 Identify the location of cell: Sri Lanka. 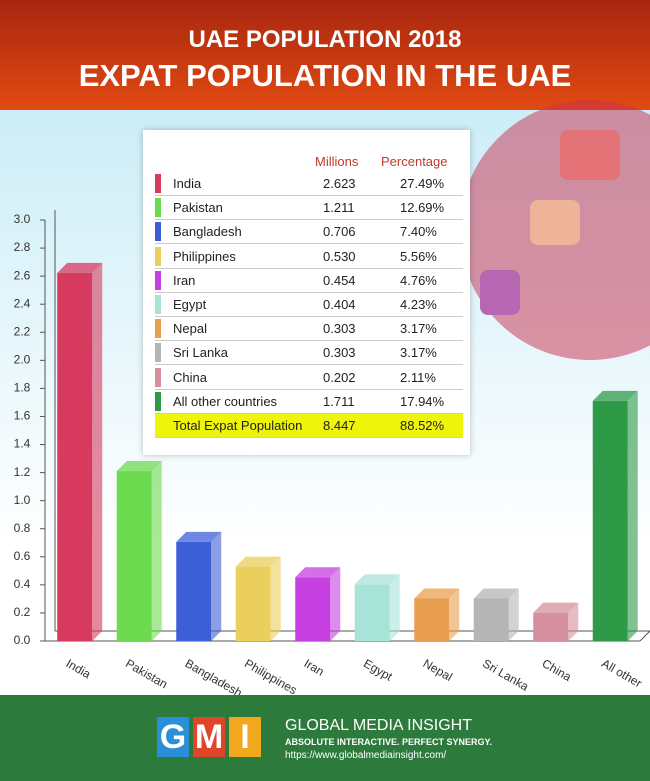
(200, 353).